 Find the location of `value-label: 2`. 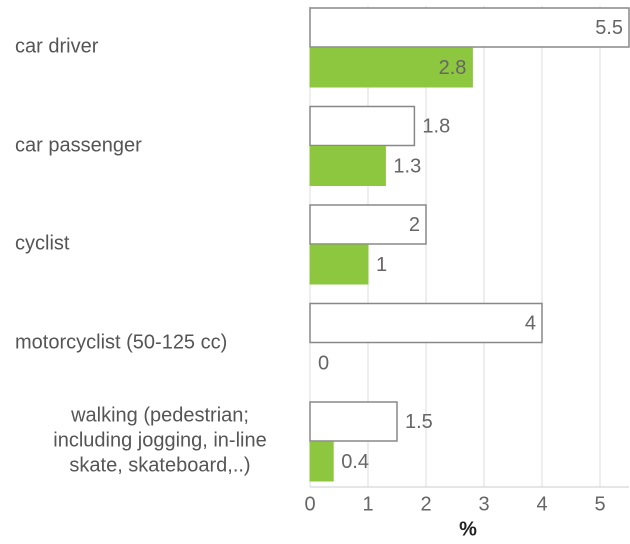

value-label: 2 is located at coordinates (414, 225).